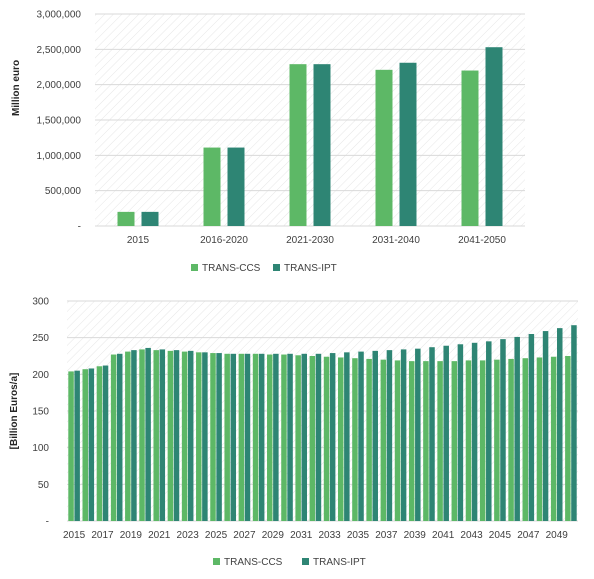 This screenshot has height=579, width=594. Describe the element at coordinates (40, 448) in the screenshot. I see `y-tick-label: 100` at that location.